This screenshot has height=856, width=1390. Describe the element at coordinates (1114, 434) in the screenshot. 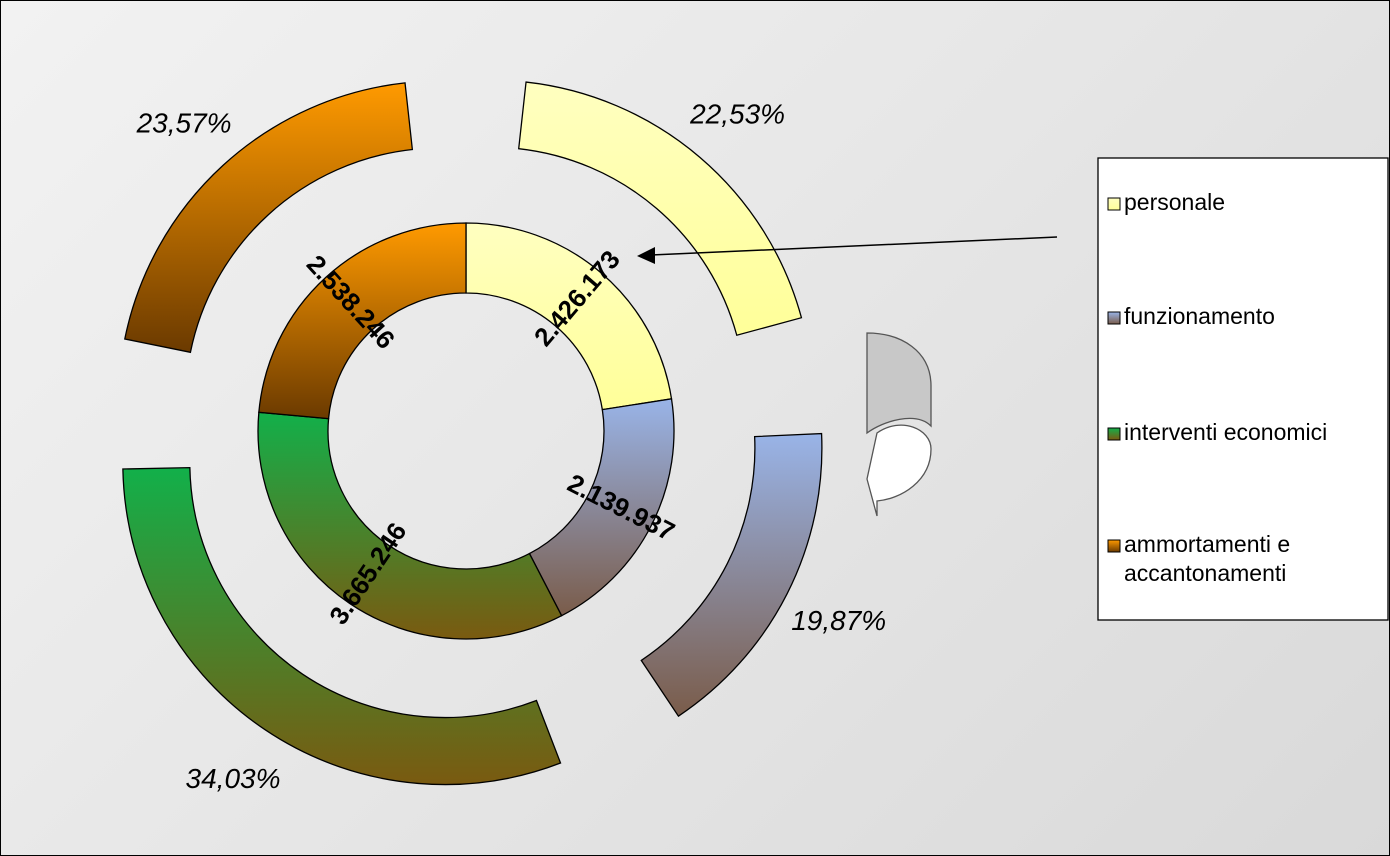

I see `legend-swatch-interventi-economici` at that location.